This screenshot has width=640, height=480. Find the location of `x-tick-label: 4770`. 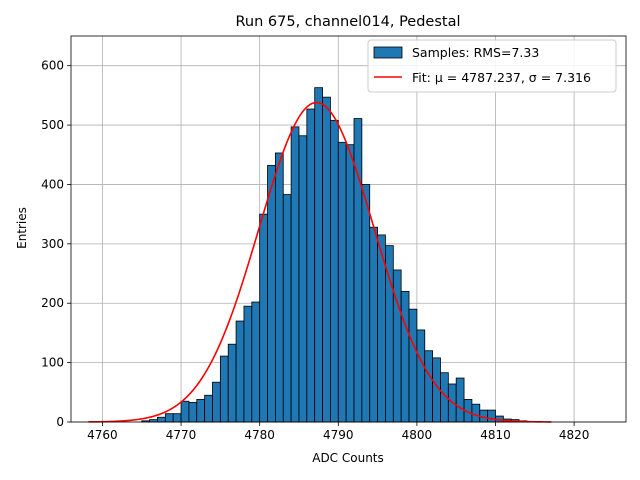

x-tick-label: 4770 is located at coordinates (181, 435).